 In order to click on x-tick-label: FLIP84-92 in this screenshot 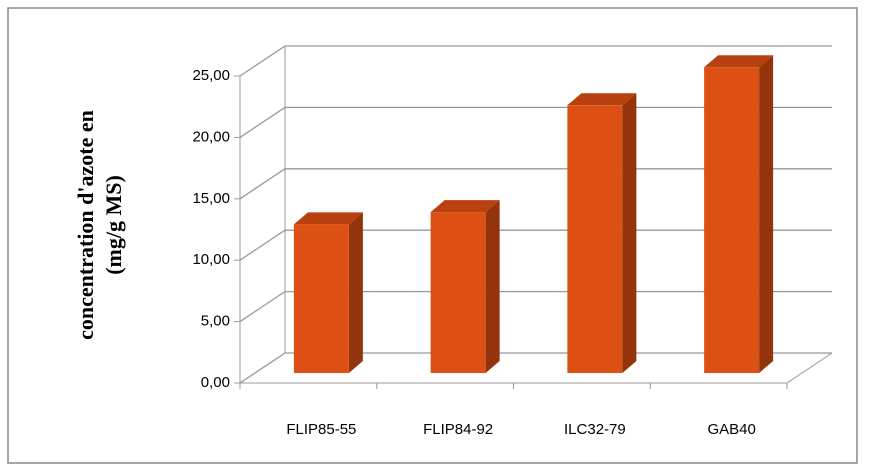, I will do `click(458, 429)`.